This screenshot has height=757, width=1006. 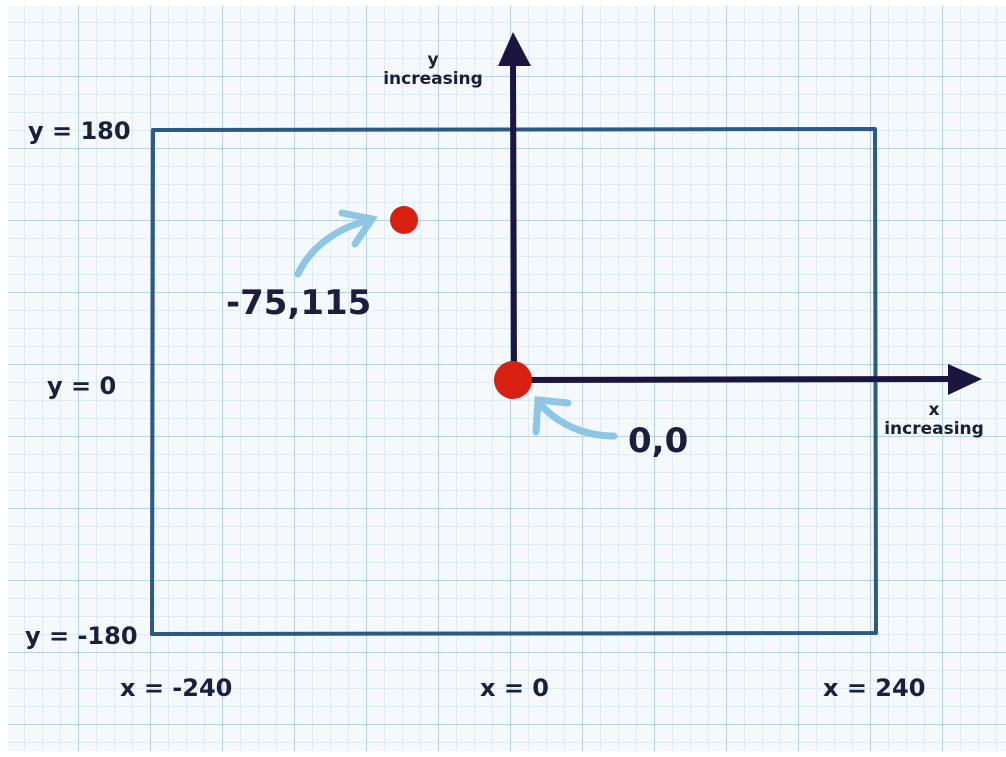 I want to click on origin-point, so click(x=513, y=380).